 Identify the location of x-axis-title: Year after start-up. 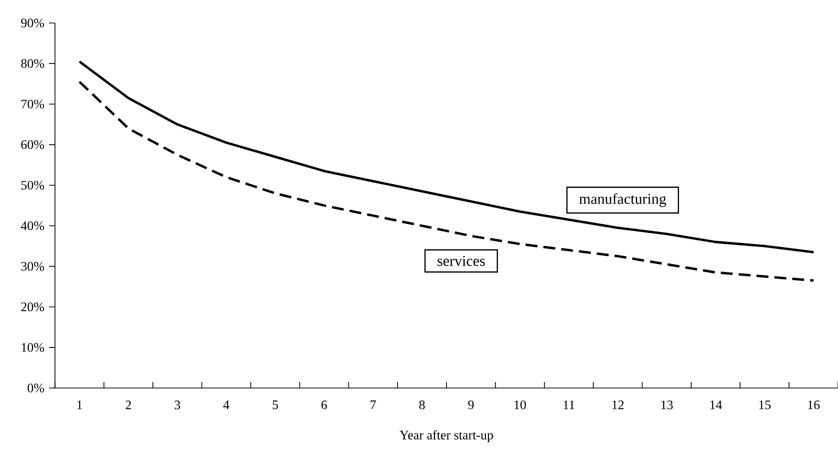
(446, 436).